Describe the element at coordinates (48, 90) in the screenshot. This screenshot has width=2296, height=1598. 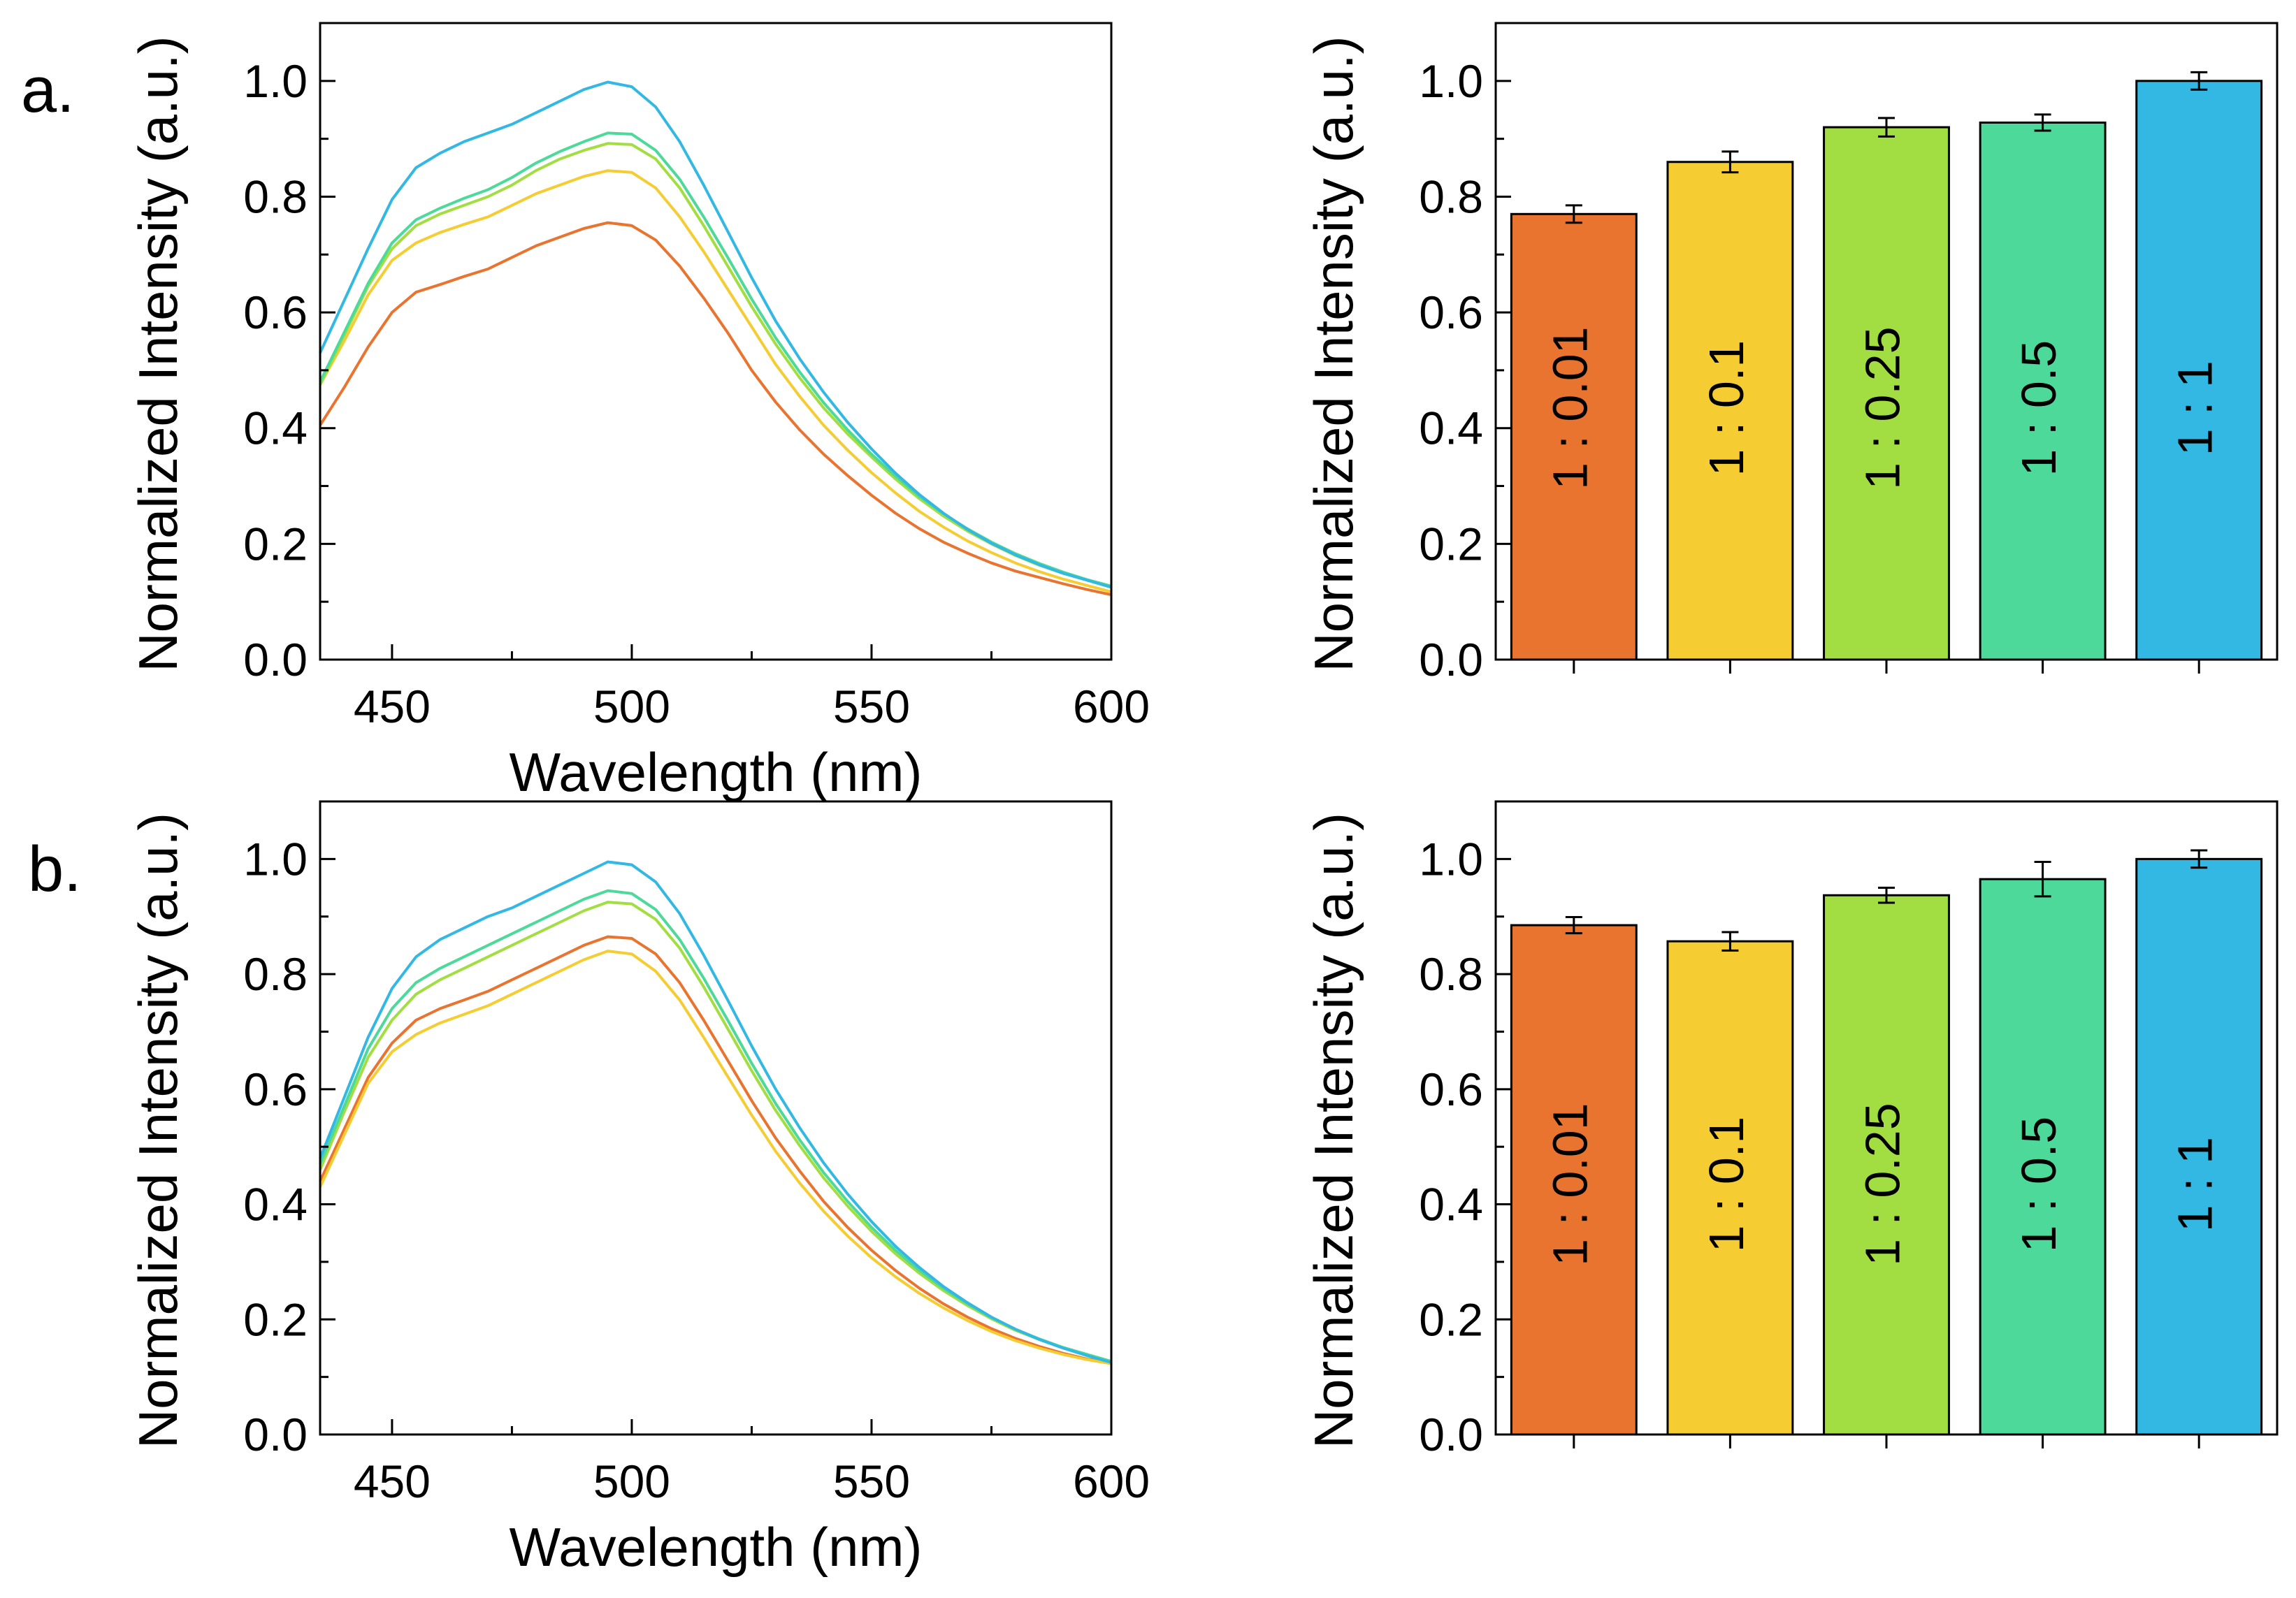
I see `panel-label-a: a.` at that location.